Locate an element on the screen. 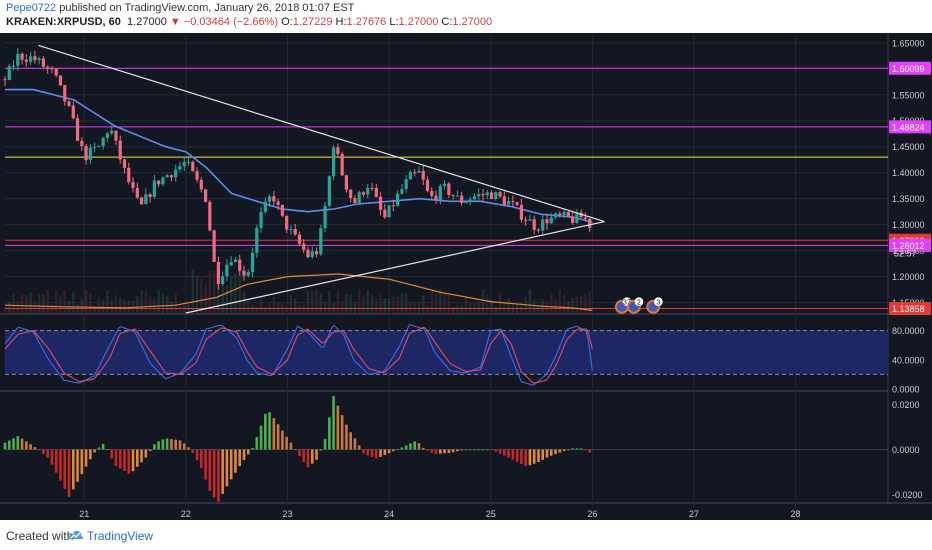 The height and width of the screenshot is (550, 932). open-label: O: is located at coordinates (287, 22).